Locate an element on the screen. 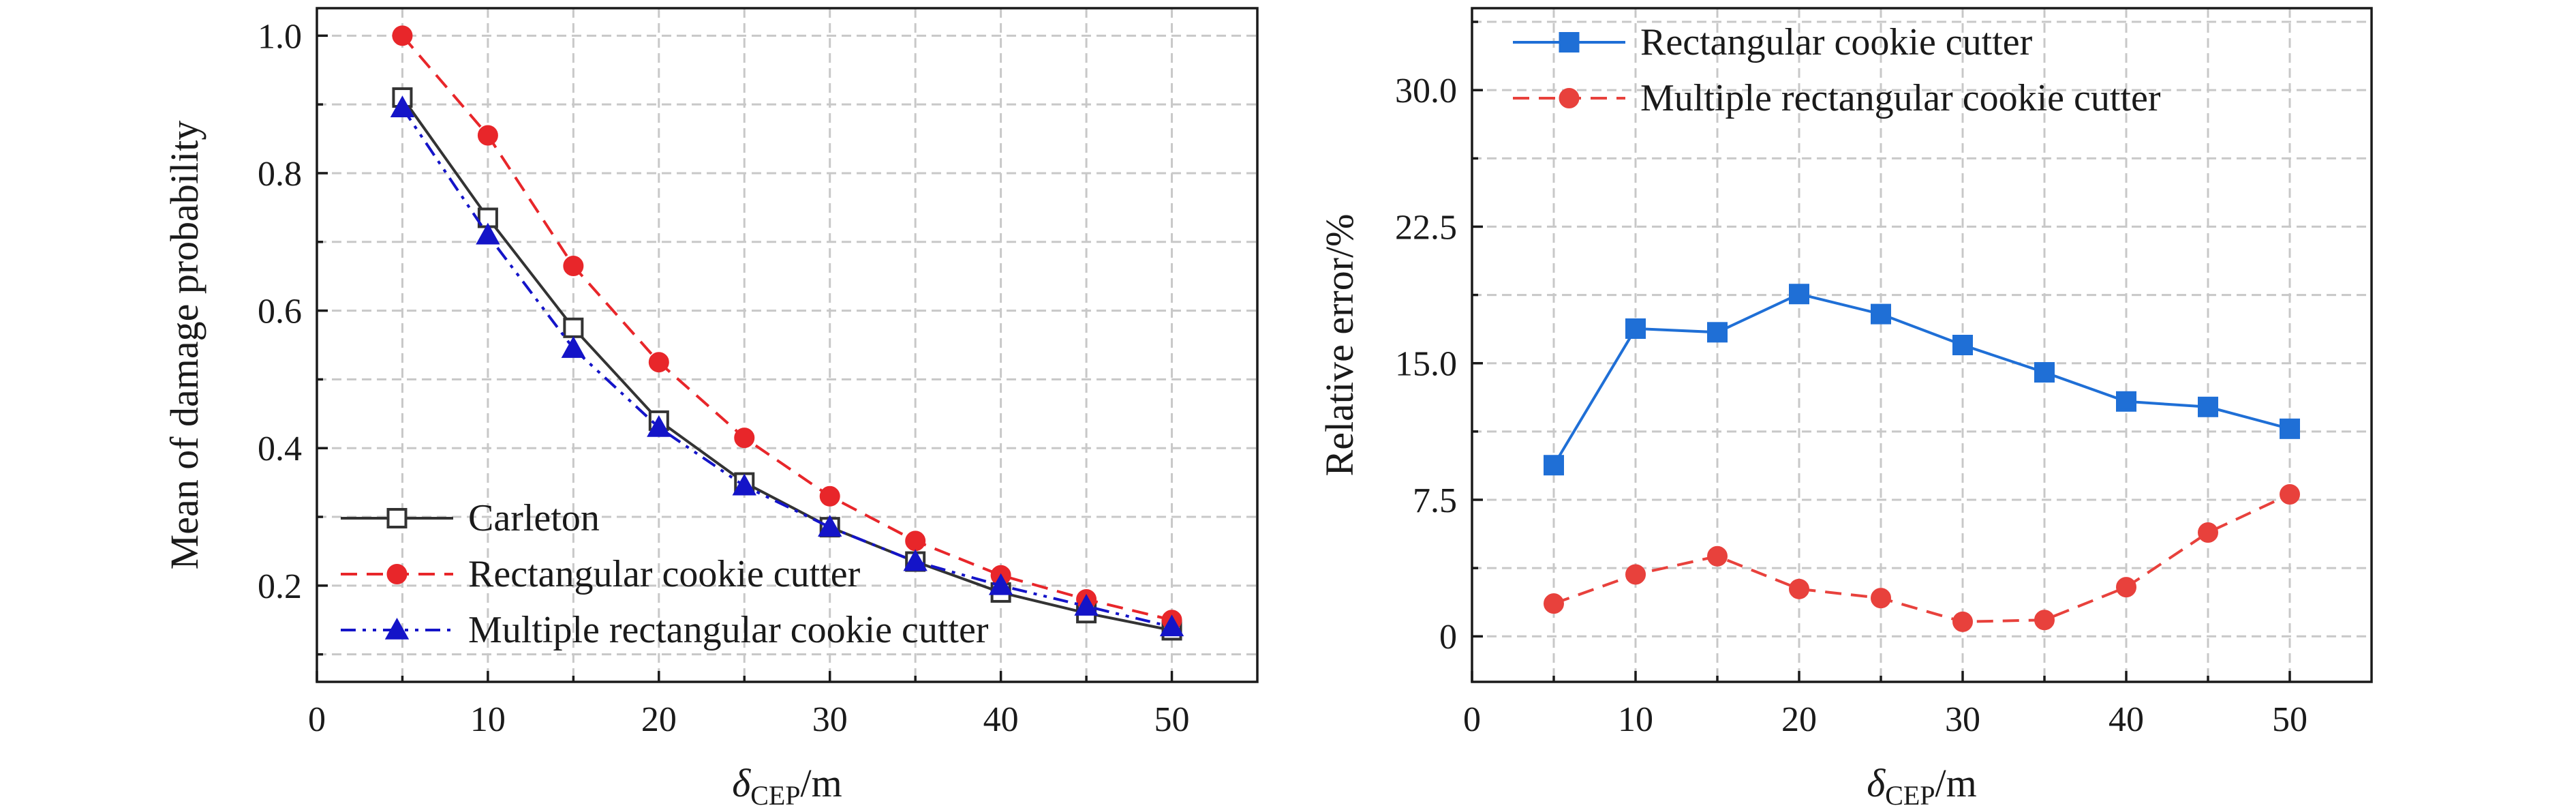 This screenshot has height=808, width=2576. y-axis-label: Mean of damage probability is located at coordinates (184, 345).